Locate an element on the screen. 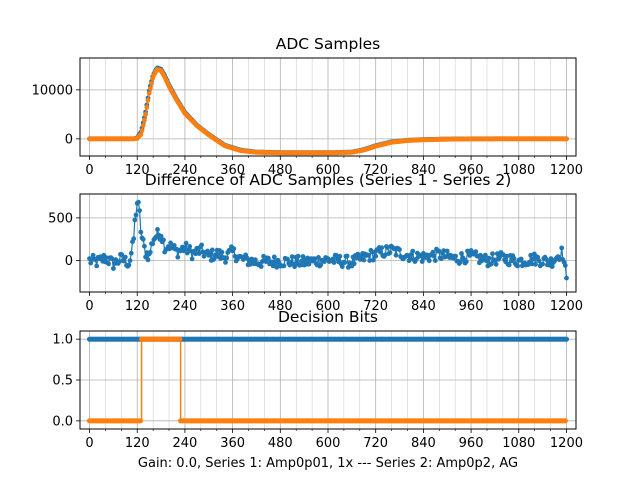 Image resolution: width=640 pixels, height=480 pixels. y-tick-label: 1.0 is located at coordinates (62, 340).